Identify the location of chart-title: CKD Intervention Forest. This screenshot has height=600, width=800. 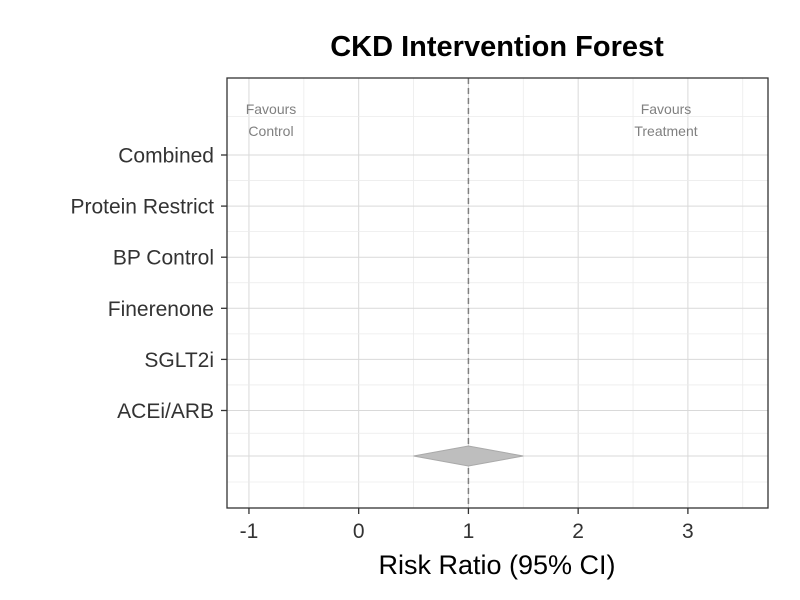
(497, 47).